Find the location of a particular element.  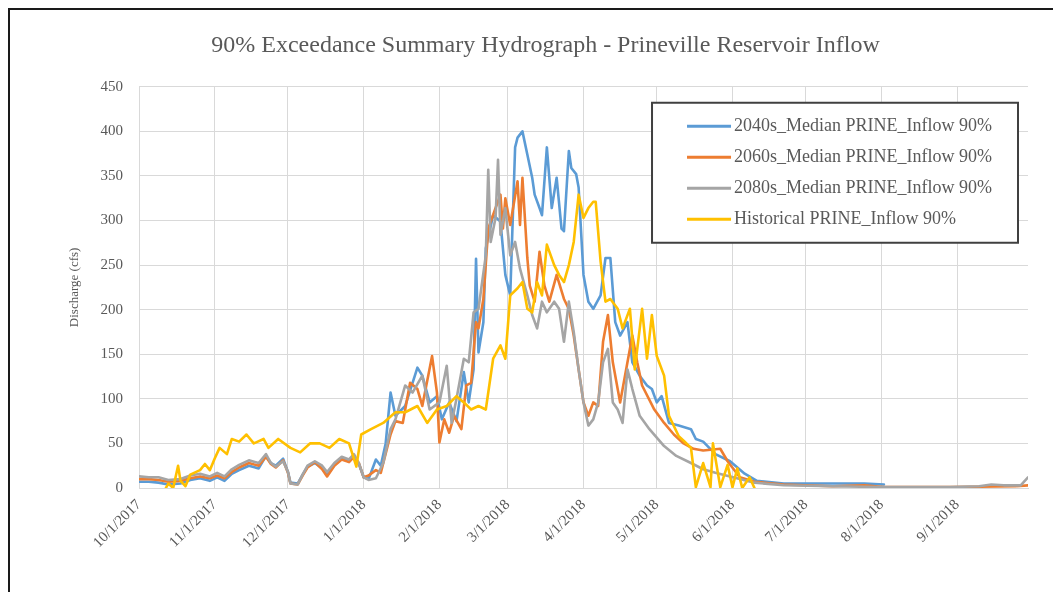

legend-label: 2060s_Median PRINE_Inflow 90% is located at coordinates (863, 156).